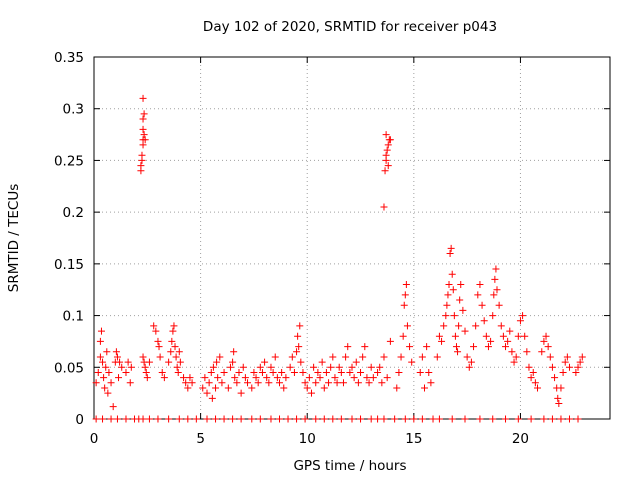 This screenshot has width=640, height=480. What do you see at coordinates (69, 368) in the screenshot?
I see `y-tick-label: 0.05` at bounding box center [69, 368].